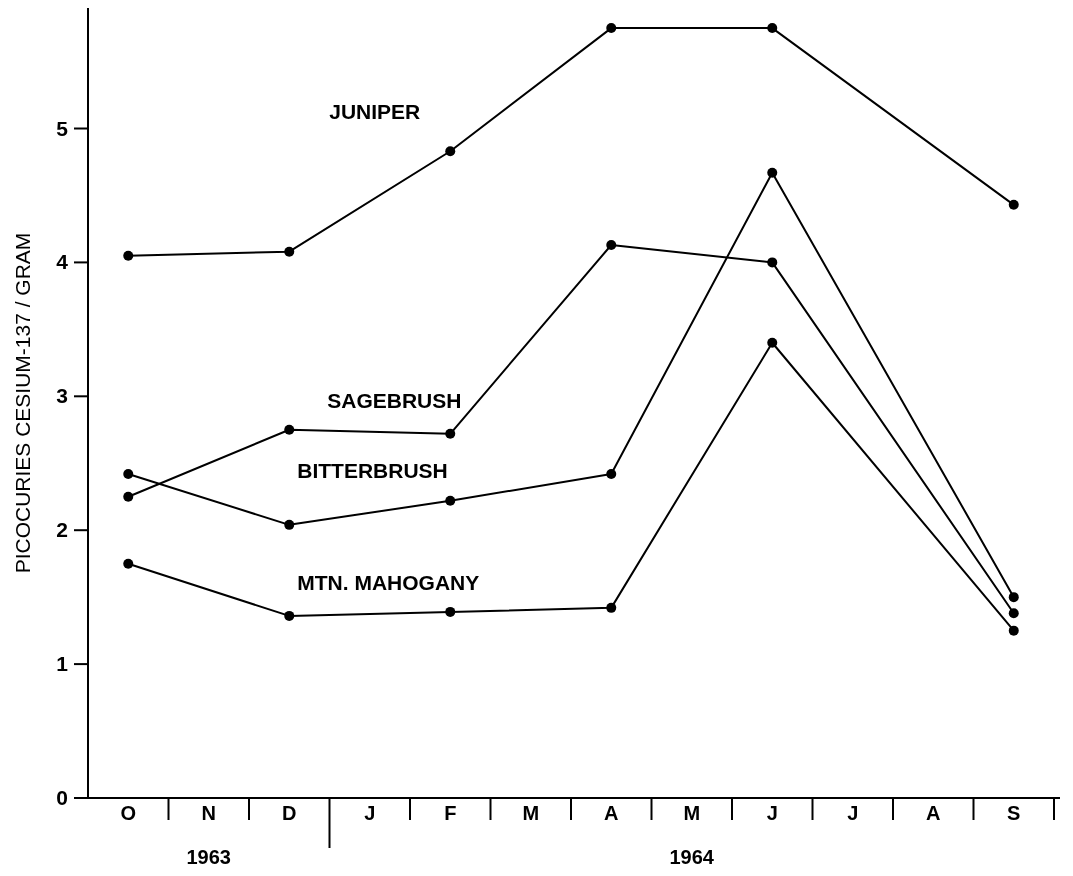 The image size is (1073, 876). I want to click on y-tick-label: 3, so click(62, 396).